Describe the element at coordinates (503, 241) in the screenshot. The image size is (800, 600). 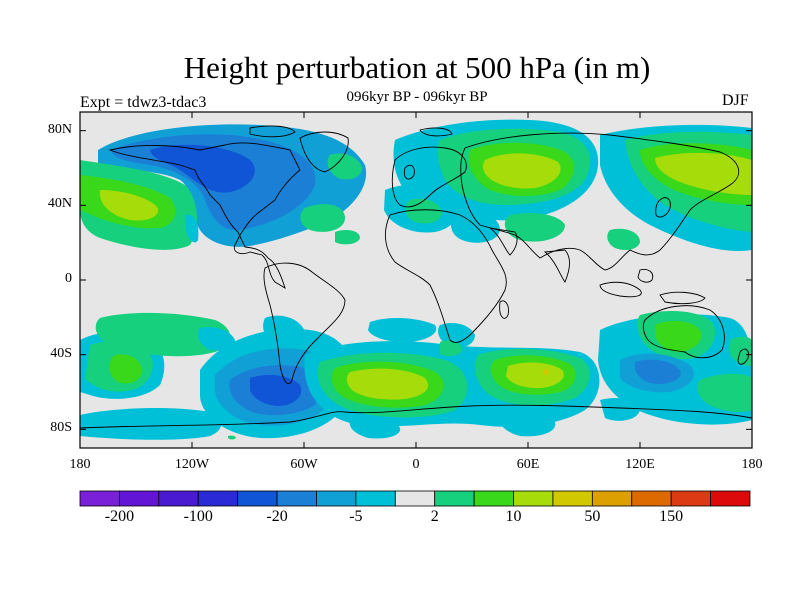
I see `coast-arabia` at that location.